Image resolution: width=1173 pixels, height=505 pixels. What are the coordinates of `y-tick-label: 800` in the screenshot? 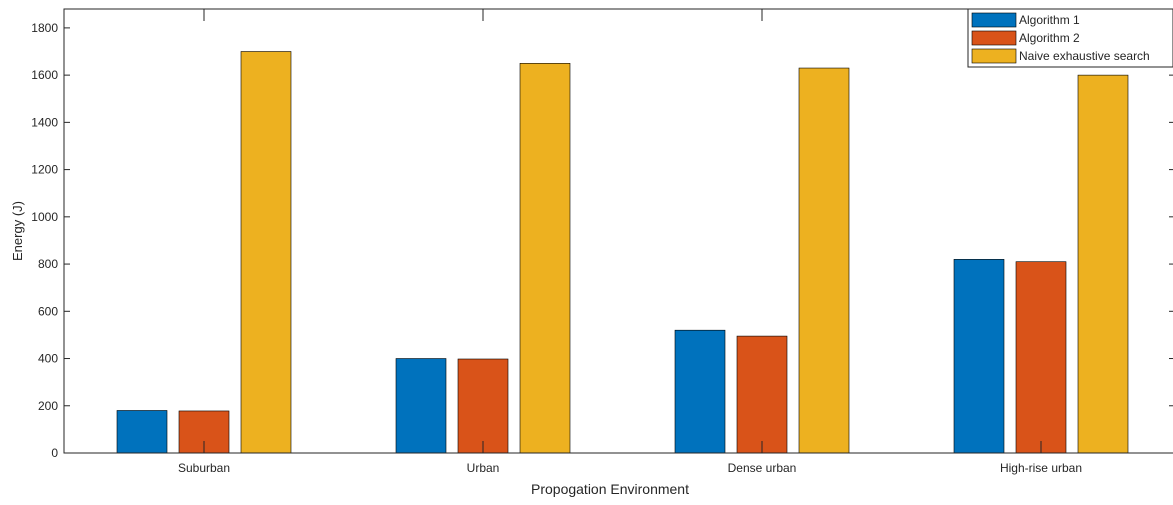 It's located at (48, 264).